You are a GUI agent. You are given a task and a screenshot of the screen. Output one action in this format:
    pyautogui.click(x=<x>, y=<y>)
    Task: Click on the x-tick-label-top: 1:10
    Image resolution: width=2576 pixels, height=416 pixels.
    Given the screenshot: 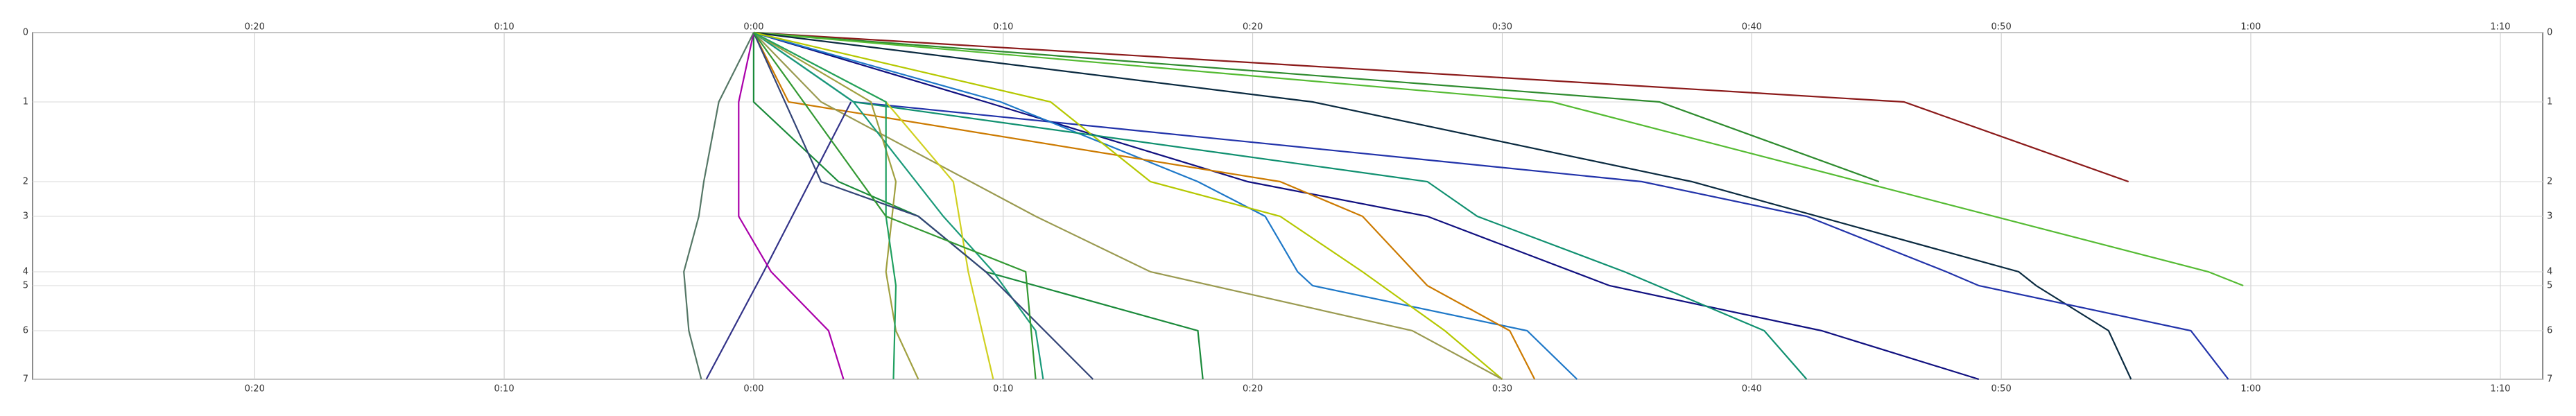 What is the action you would take?
    pyautogui.click(x=2500, y=28)
    